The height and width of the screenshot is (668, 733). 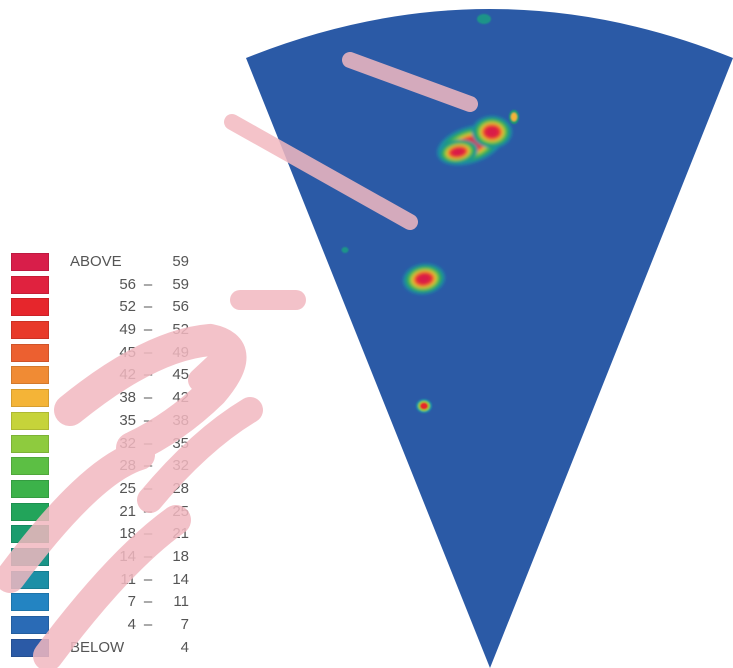 I want to click on hotspot-layer, so click(x=430, y=213).